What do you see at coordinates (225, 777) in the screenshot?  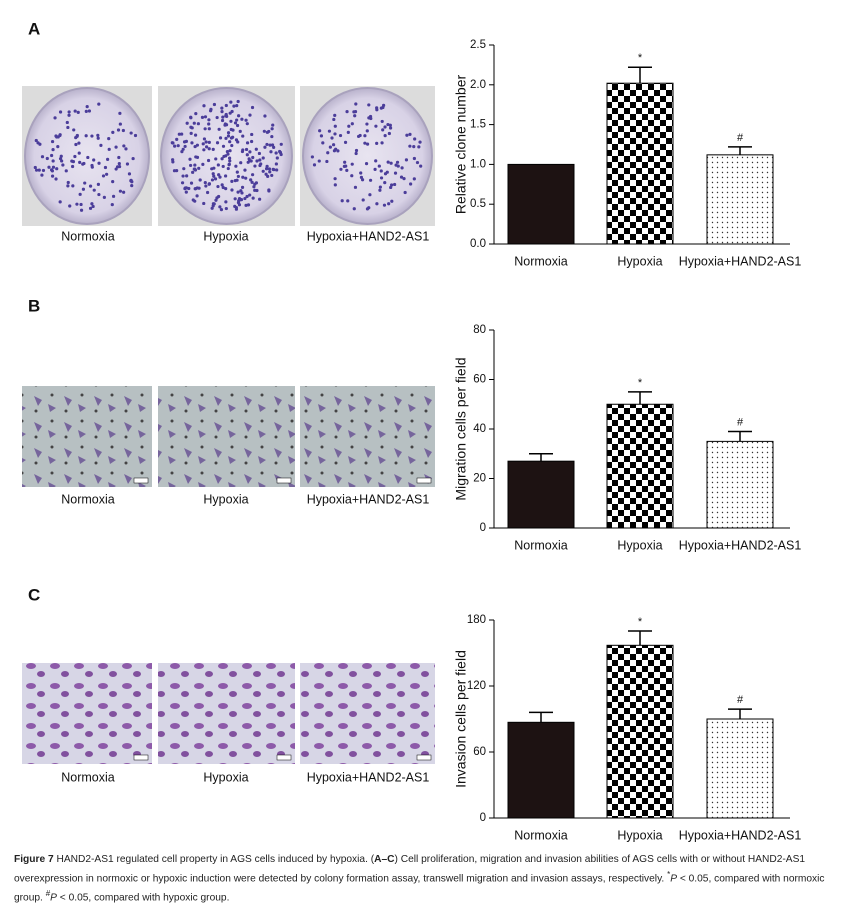 I see `image-caption: Hypoxia` at bounding box center [225, 777].